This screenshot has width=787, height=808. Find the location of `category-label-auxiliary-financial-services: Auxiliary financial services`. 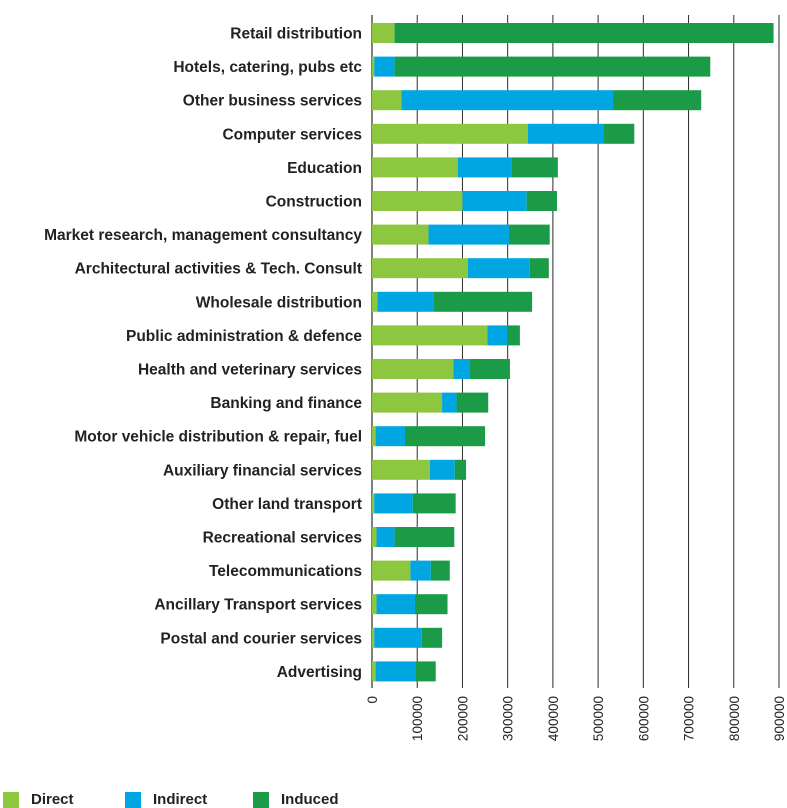

category-label-auxiliary-financial-services: Auxiliary financial services is located at coordinates (262, 470).